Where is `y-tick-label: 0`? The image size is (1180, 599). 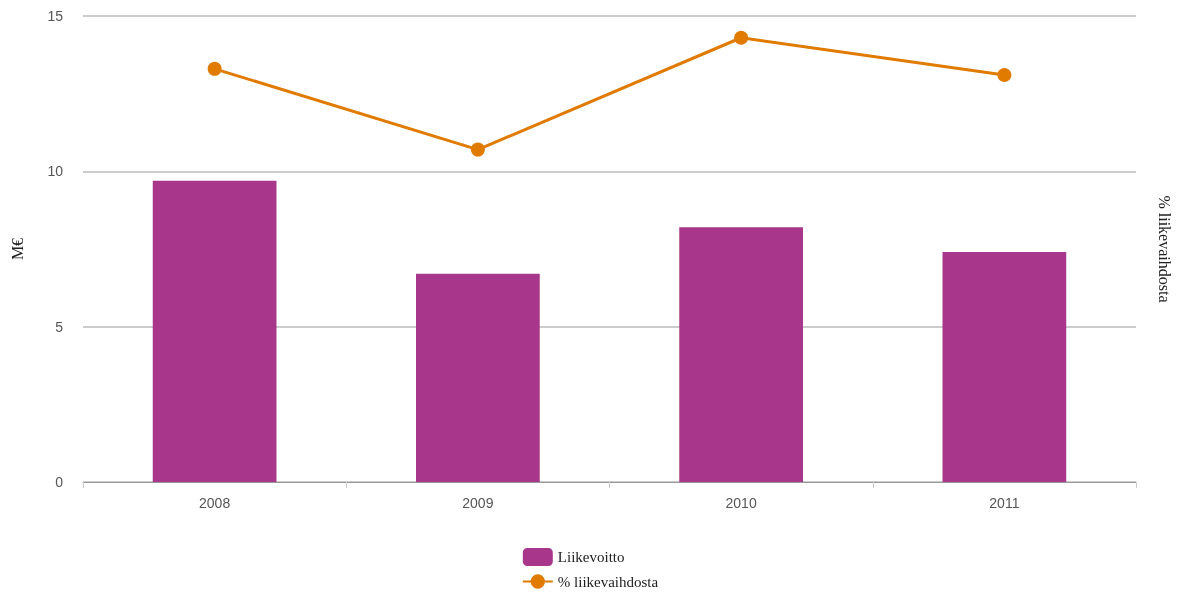
y-tick-label: 0 is located at coordinates (59, 482).